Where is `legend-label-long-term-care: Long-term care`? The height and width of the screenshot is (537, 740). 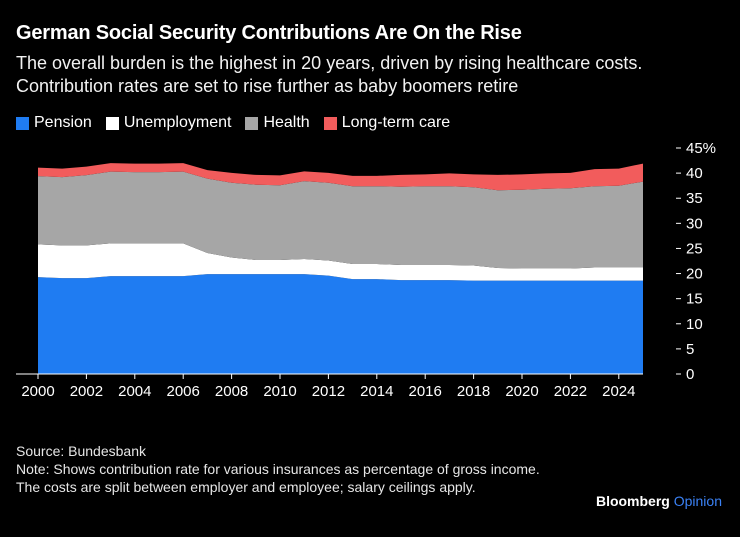 legend-label-long-term-care: Long-term care is located at coordinates (396, 122).